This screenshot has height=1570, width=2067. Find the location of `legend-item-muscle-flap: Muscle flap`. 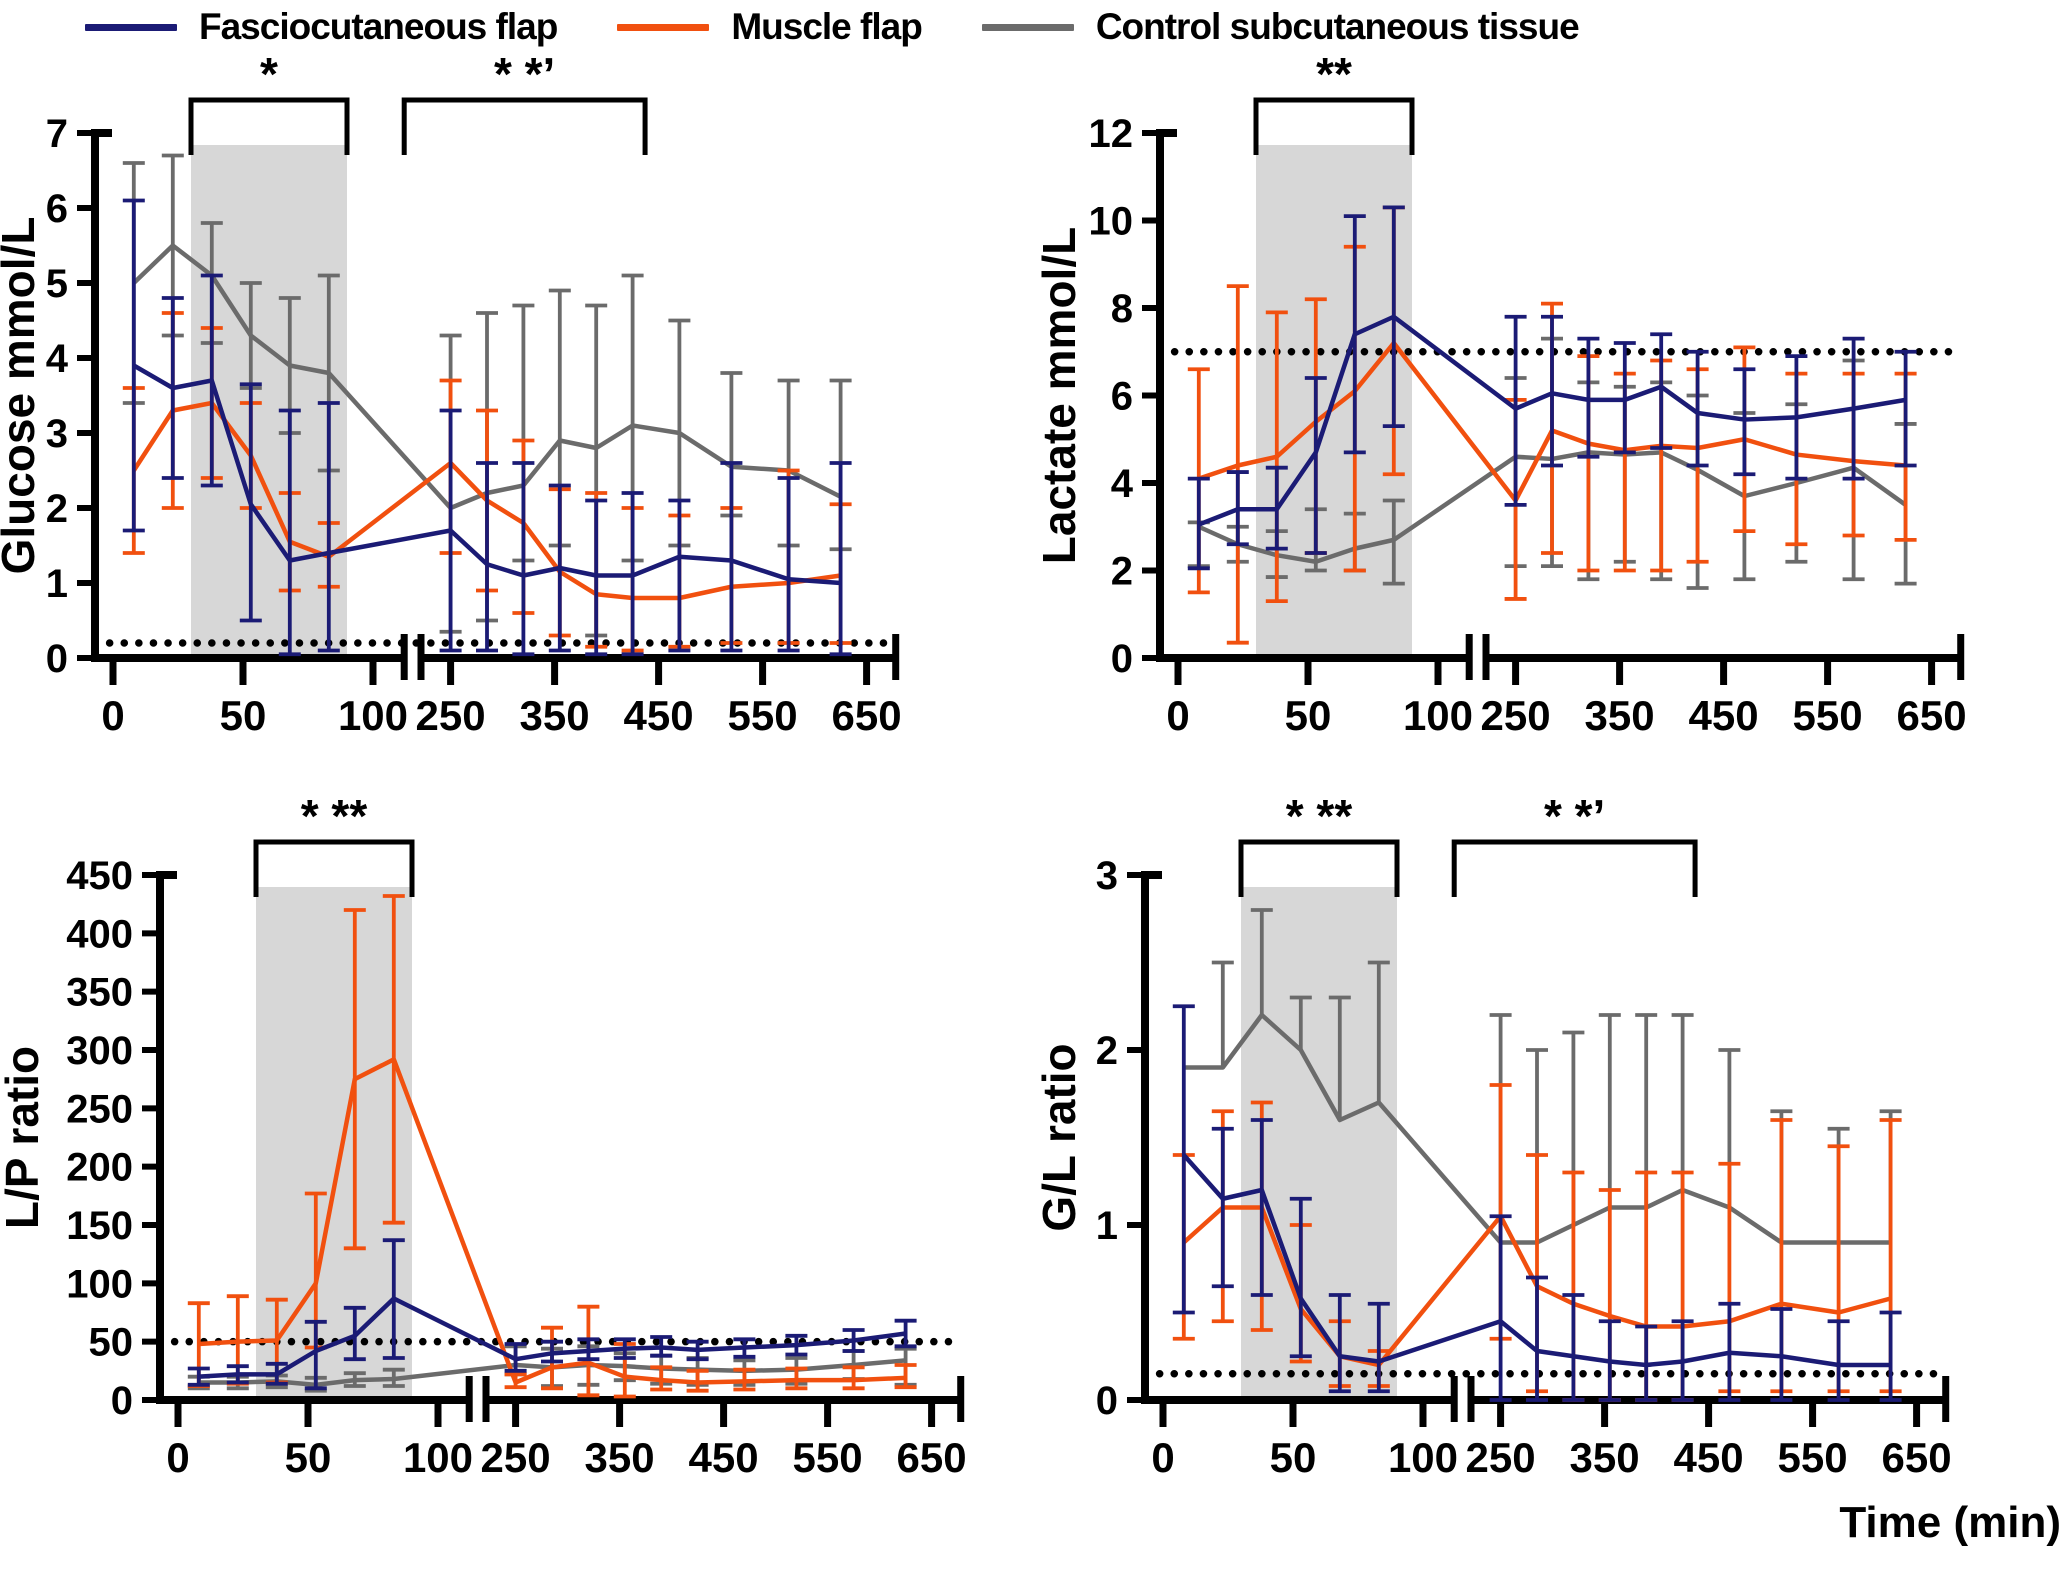

legend-item-muscle-flap: Muscle flap is located at coordinates (770, 27).